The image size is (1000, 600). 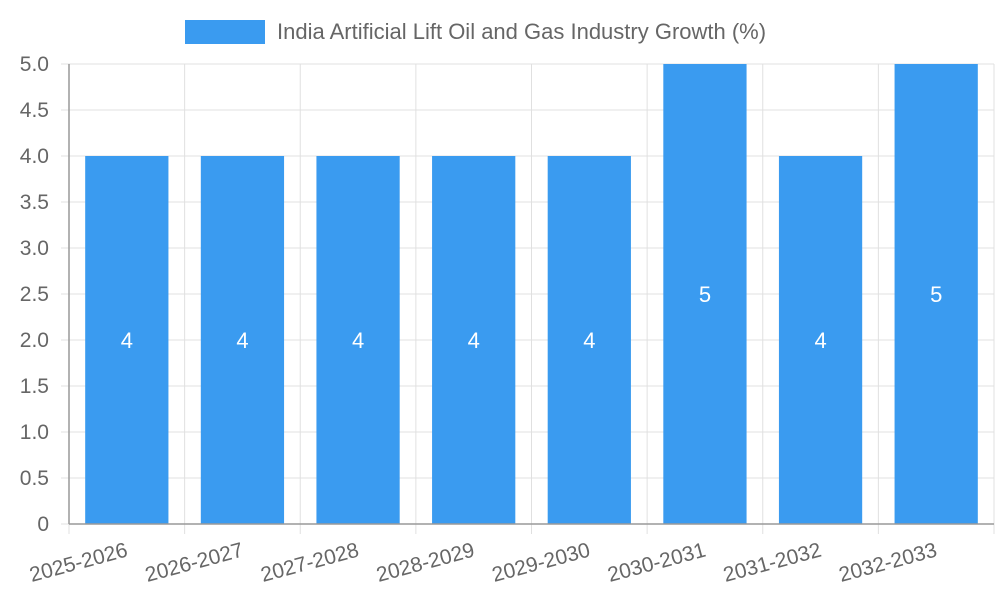 I want to click on x-tick-label: 2032-2033, so click(x=888, y=563).